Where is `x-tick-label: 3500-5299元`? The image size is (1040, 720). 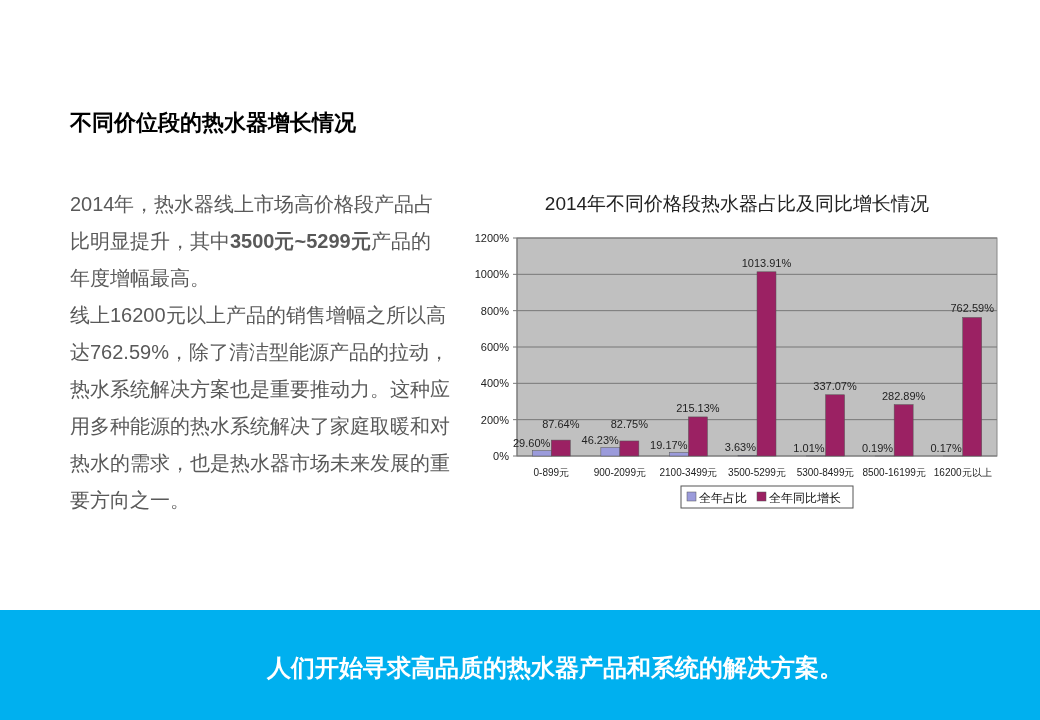
x-tick-label: 3500-5299元 is located at coordinates (757, 472).